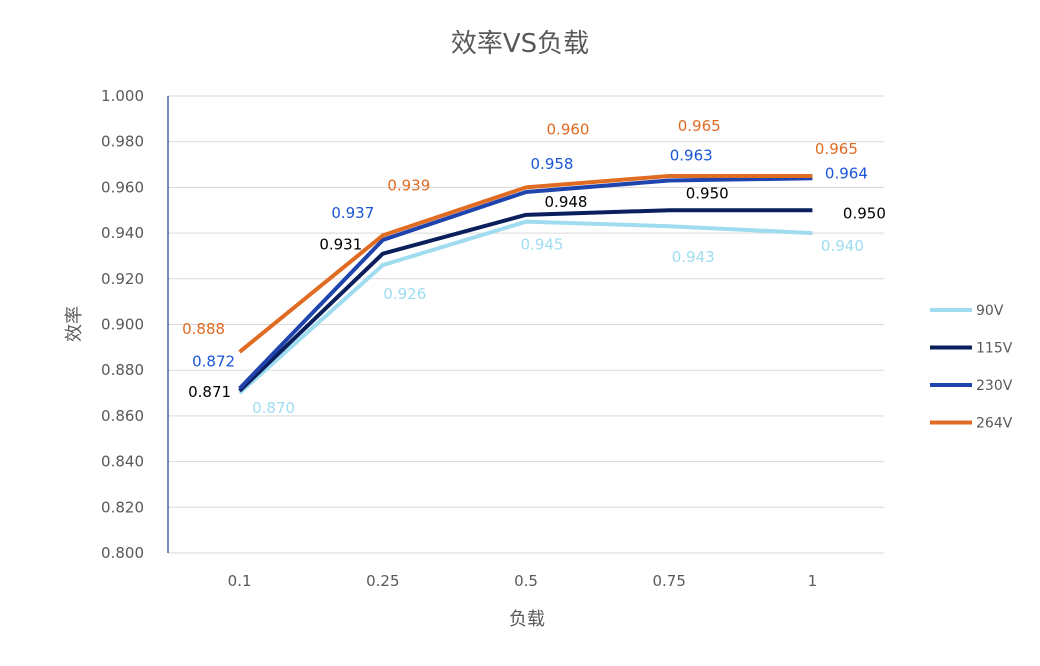 The width and height of the screenshot is (1040, 666). I want to click on data-label-230V: 0.963, so click(691, 156).